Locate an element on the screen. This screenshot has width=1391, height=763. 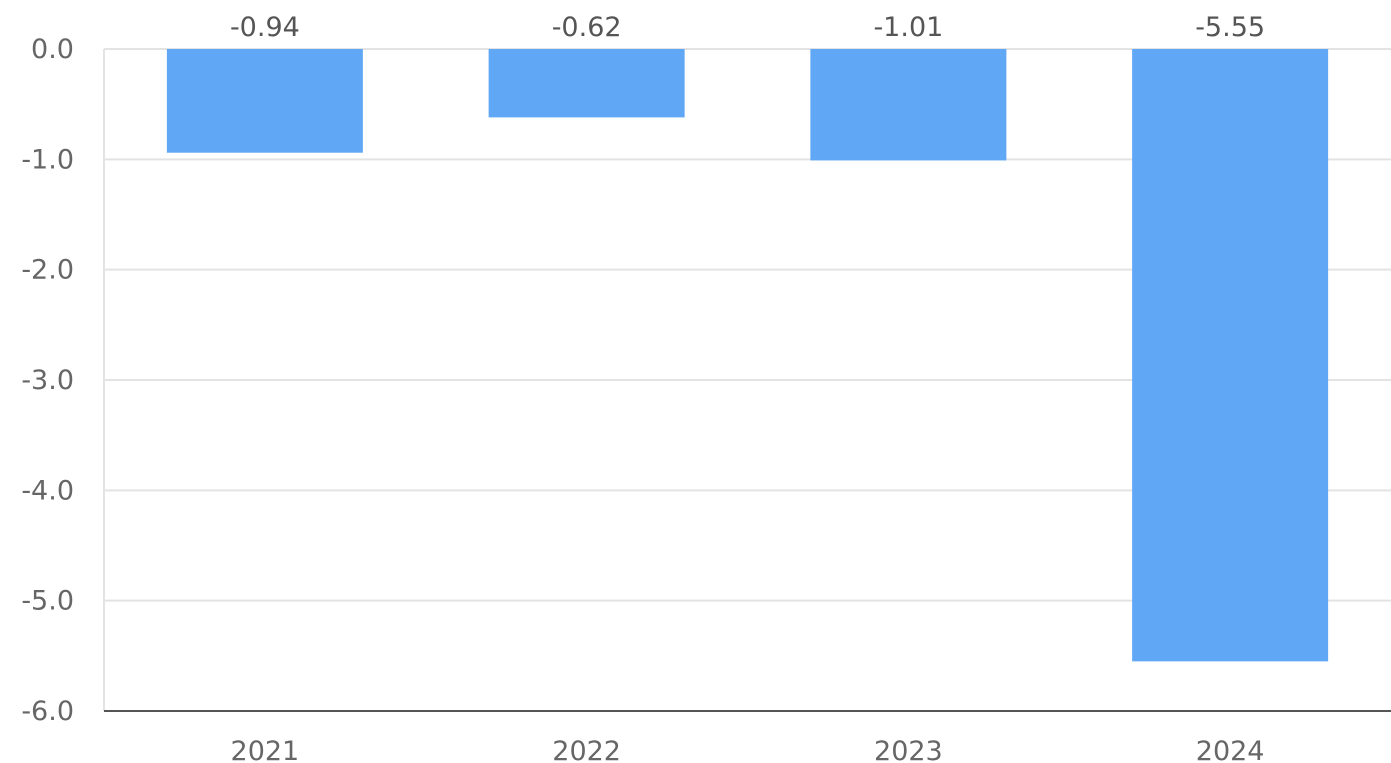
bar-value-label: -0.62 is located at coordinates (587, 27).